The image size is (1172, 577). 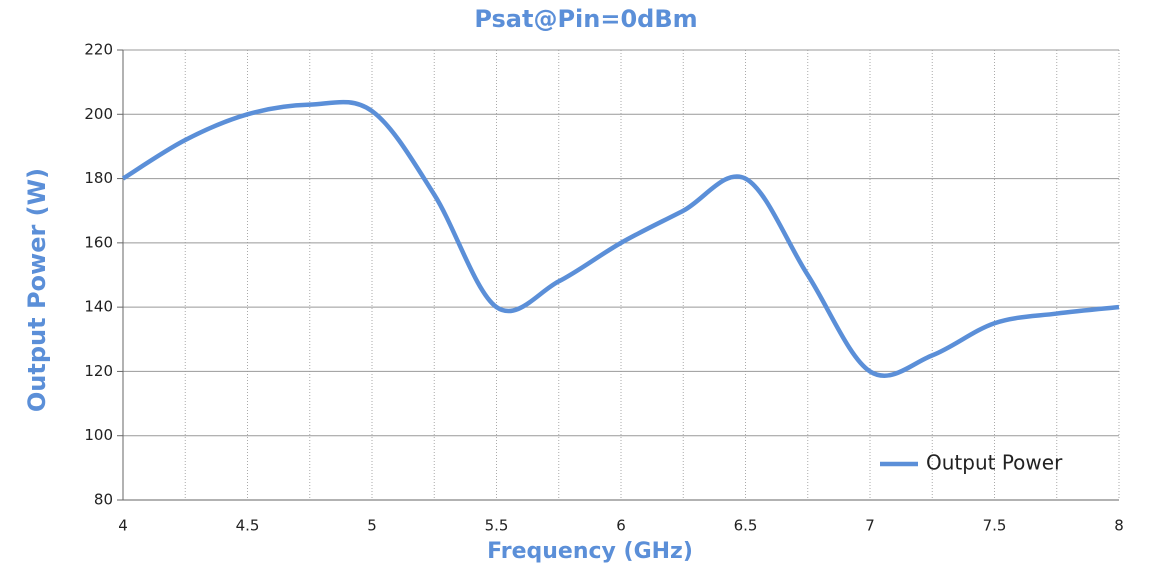 I want to click on y-tick-label: 160, so click(x=98, y=242).